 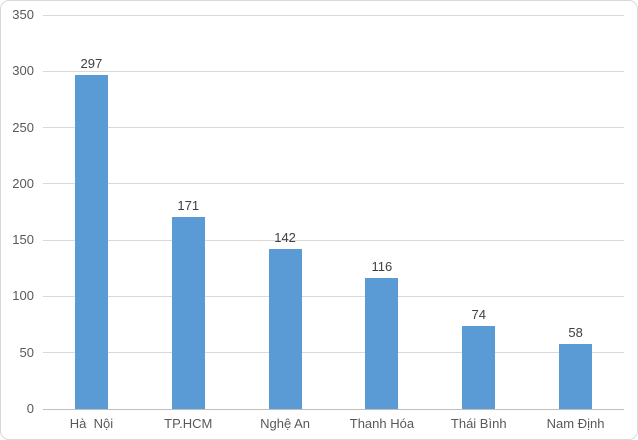 What do you see at coordinates (91, 63) in the screenshot?
I see `bar-value-label: 297` at bounding box center [91, 63].